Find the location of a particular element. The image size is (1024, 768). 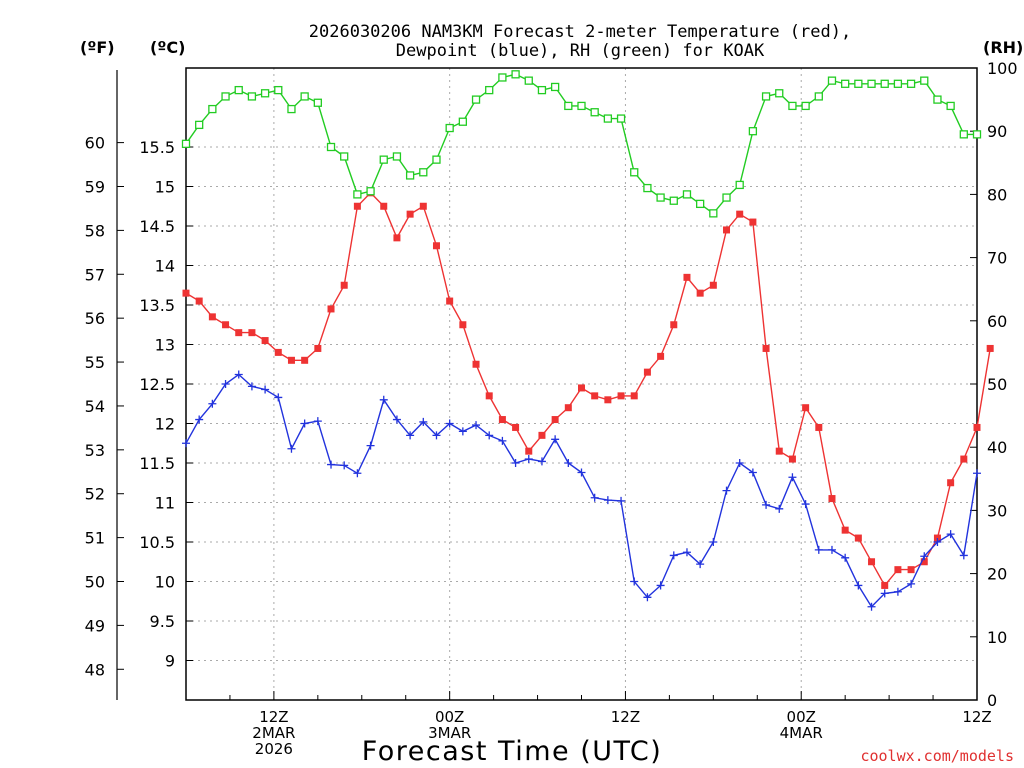

celsius-tick-label: 9 is located at coordinates (170, 661).